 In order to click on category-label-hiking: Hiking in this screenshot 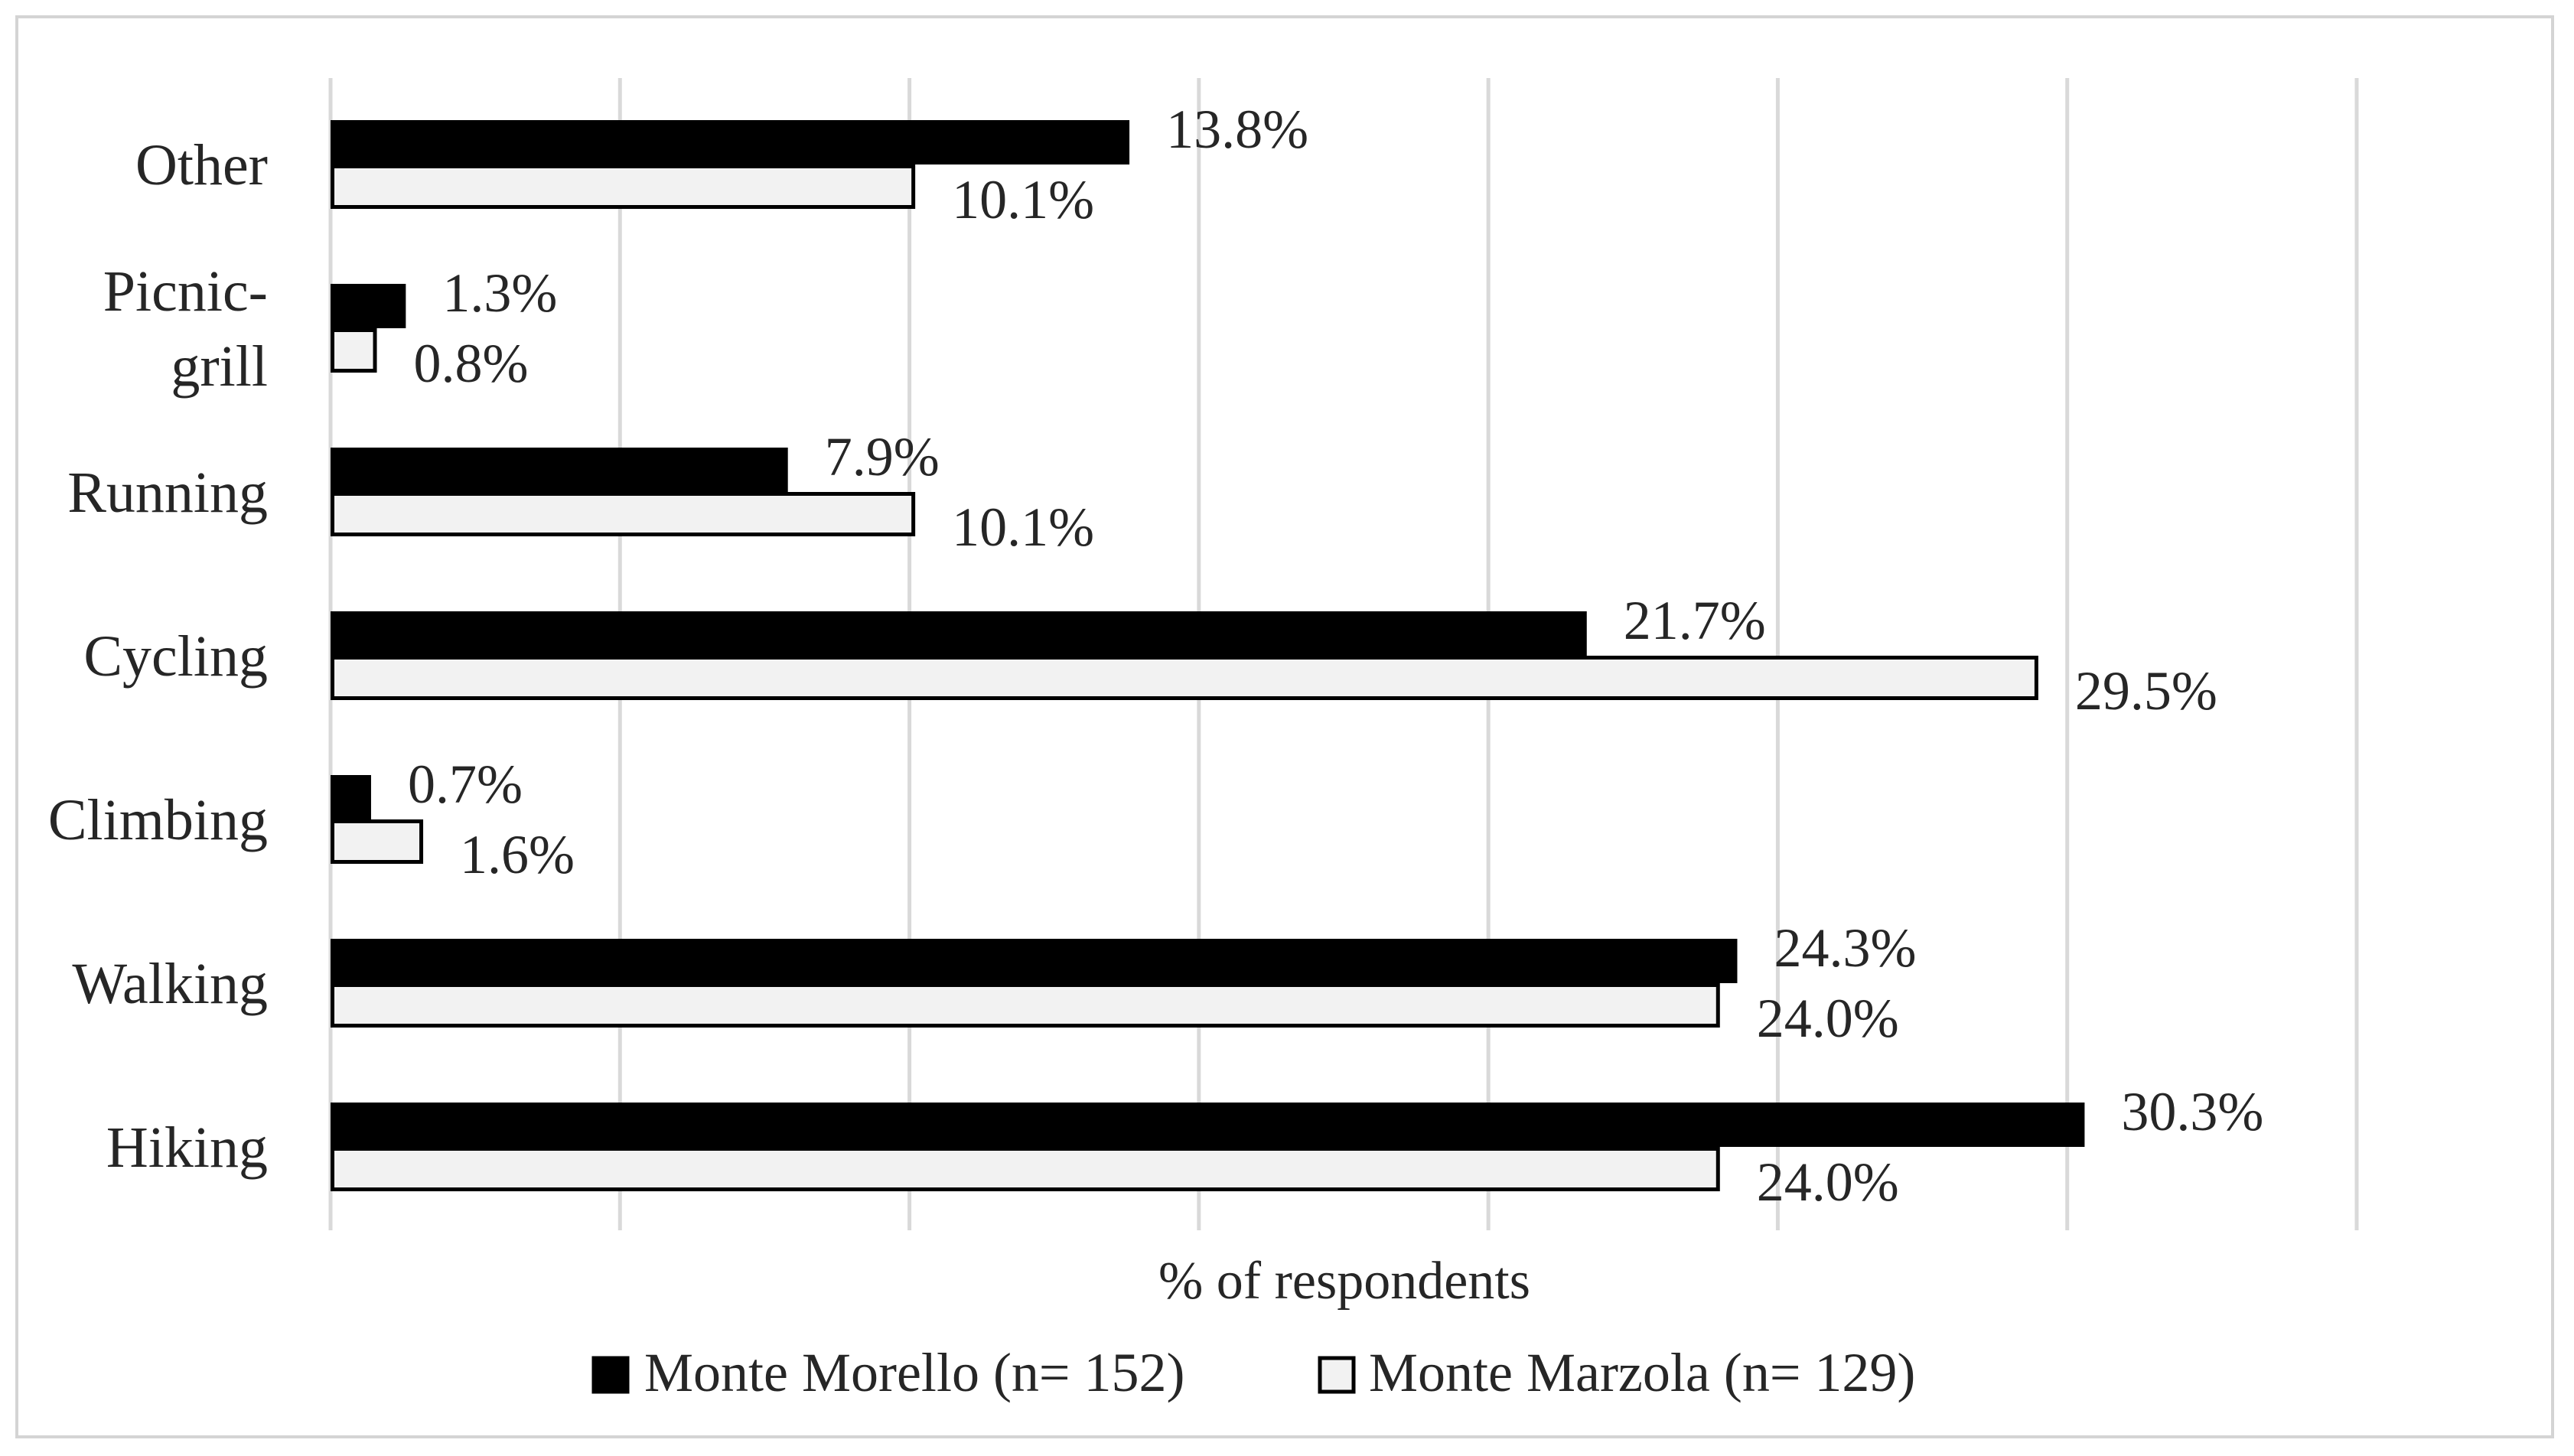, I will do `click(187, 1148)`.